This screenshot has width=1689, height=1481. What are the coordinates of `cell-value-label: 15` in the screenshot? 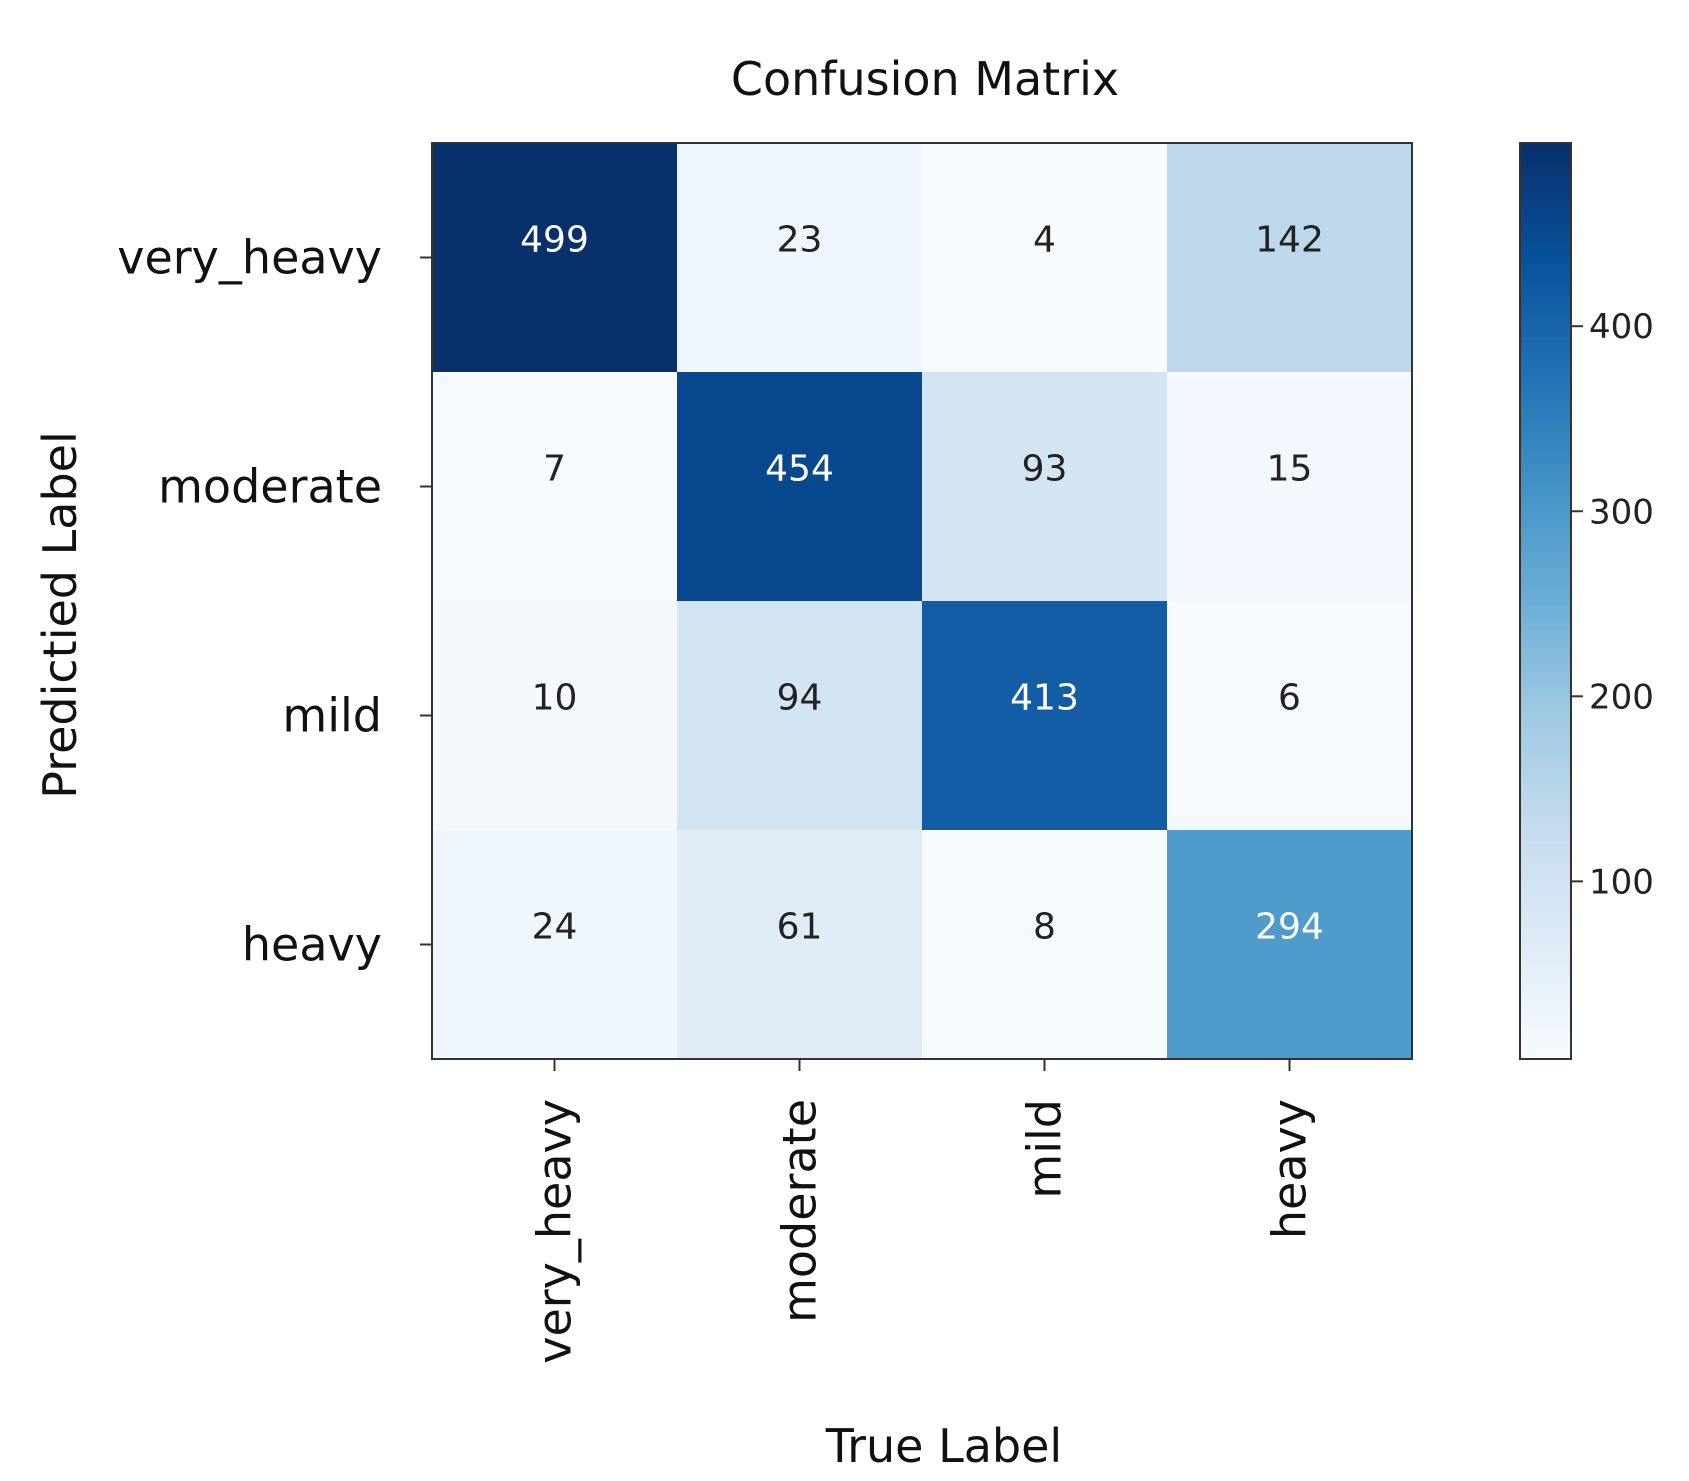 It's located at (1290, 468).